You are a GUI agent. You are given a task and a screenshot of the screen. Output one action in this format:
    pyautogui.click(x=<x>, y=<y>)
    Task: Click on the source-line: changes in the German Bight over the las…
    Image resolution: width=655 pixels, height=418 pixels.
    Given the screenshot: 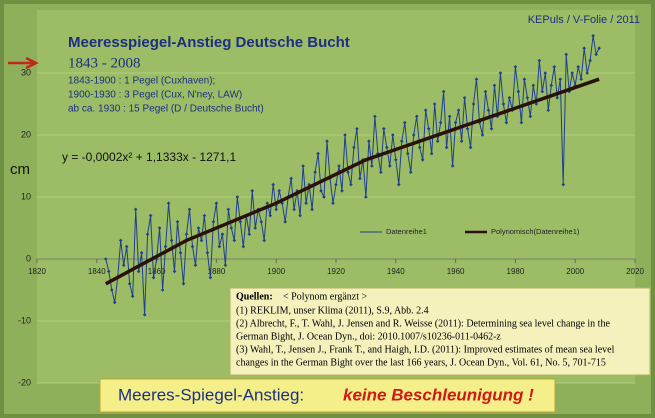 What is the action you would take?
    pyautogui.click(x=421, y=362)
    